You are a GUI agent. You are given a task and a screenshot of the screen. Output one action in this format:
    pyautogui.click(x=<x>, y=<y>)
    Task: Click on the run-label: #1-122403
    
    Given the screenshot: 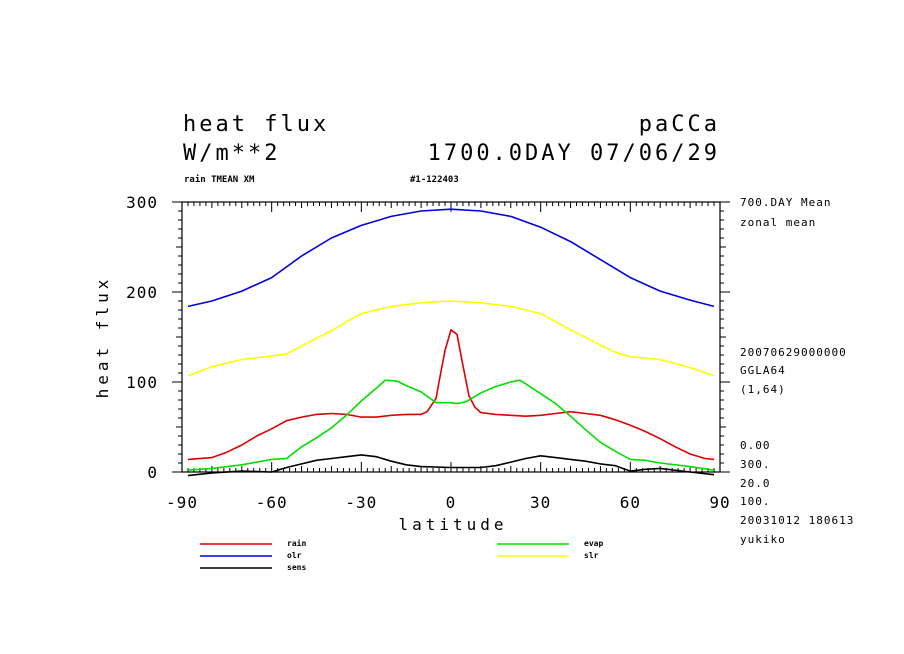 What is the action you would take?
    pyautogui.click(x=434, y=180)
    